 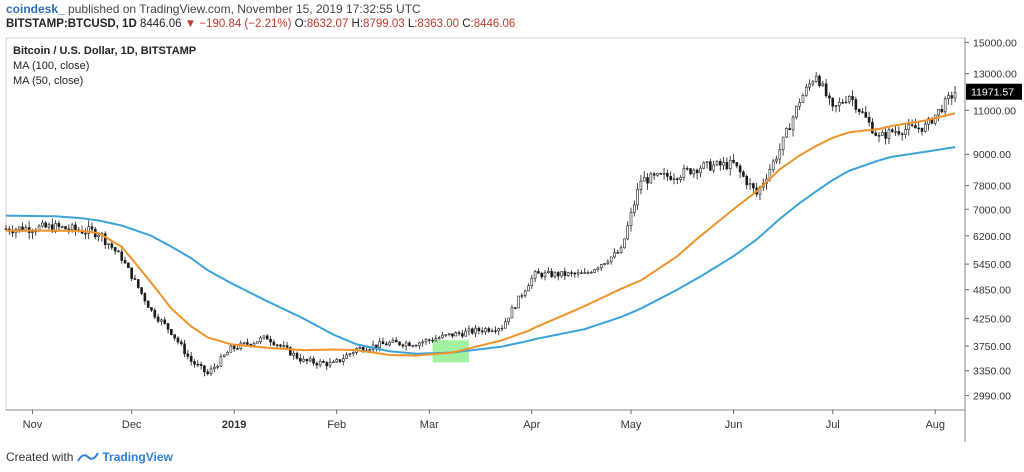 What do you see at coordinates (234, 425) in the screenshot?
I see `x-tick-label: 2019` at bounding box center [234, 425].